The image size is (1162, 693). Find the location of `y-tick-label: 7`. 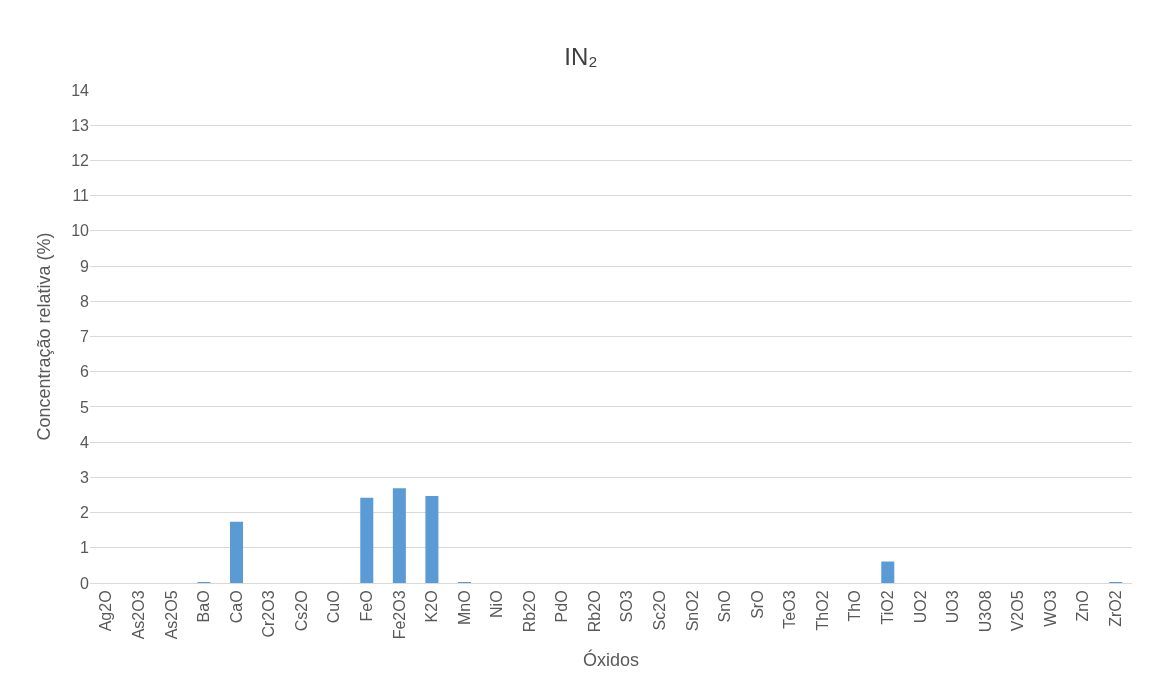

y-tick-label: 7 is located at coordinates (85, 337).